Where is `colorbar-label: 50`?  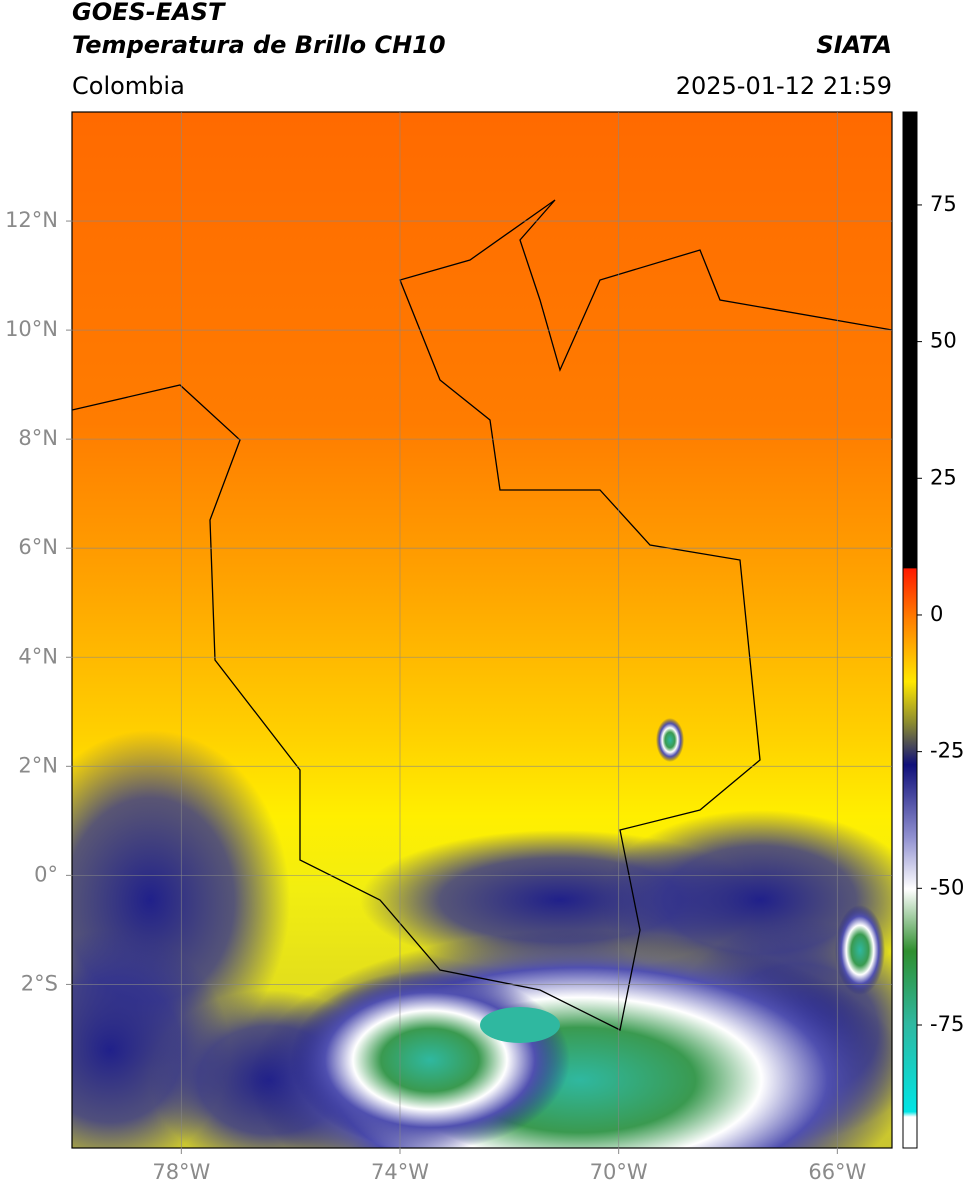 colorbar-label: 50 is located at coordinates (943, 341).